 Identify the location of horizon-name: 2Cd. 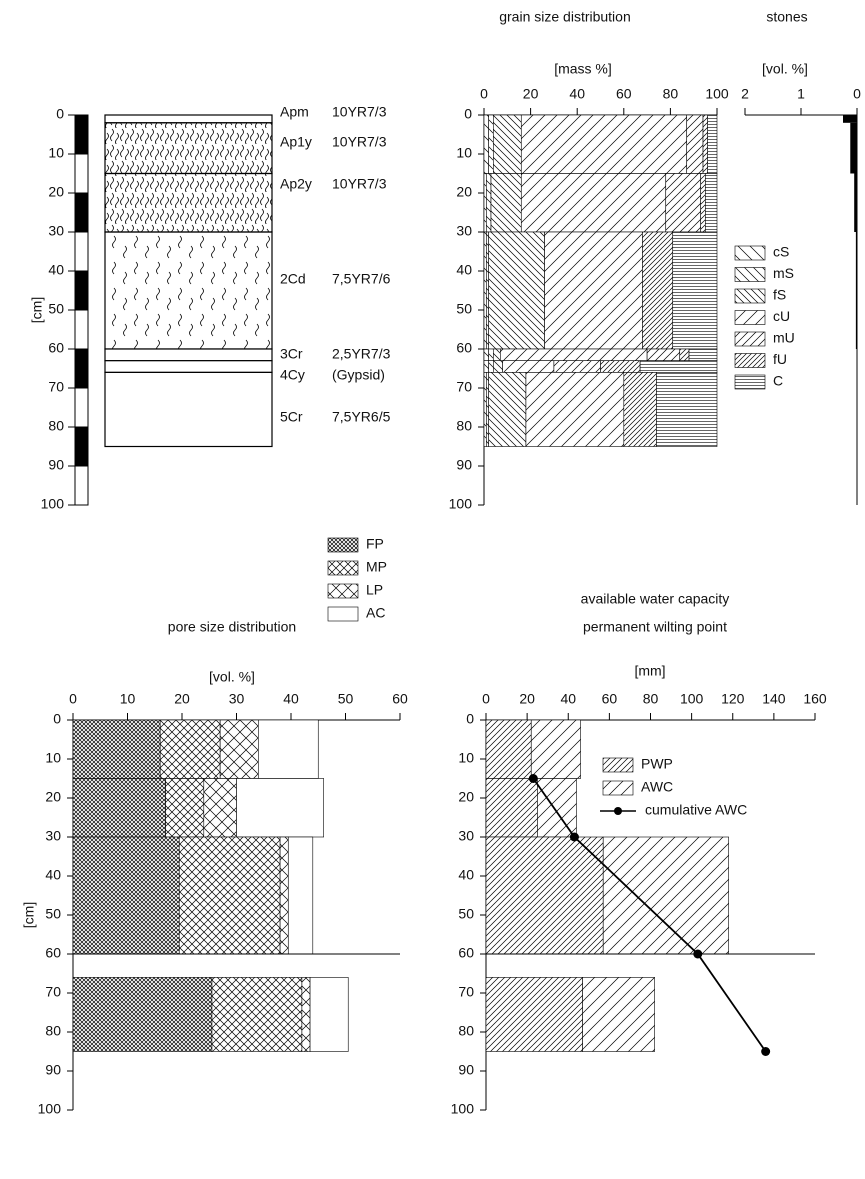
(293, 279).